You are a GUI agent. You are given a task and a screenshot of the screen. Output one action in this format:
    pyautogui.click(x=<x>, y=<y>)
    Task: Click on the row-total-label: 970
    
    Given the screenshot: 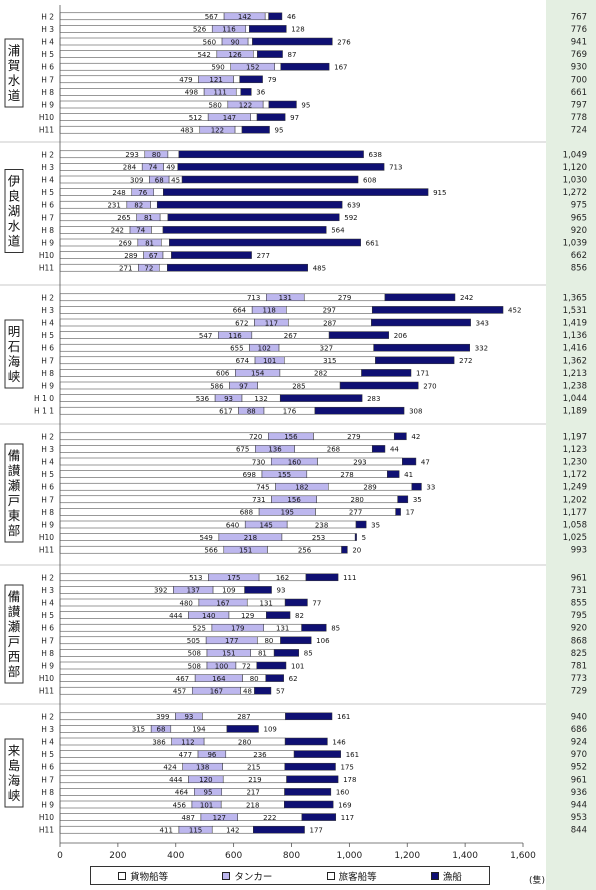 What is the action you would take?
    pyautogui.click(x=579, y=755)
    